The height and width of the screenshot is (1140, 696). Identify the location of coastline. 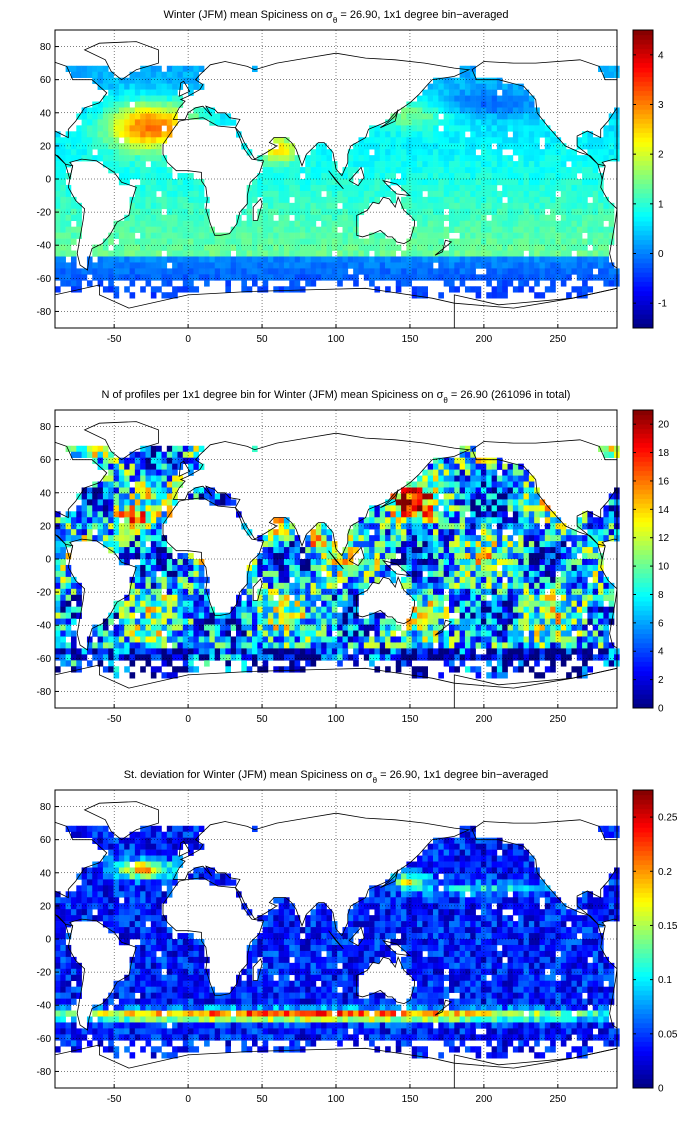
(102, 214).